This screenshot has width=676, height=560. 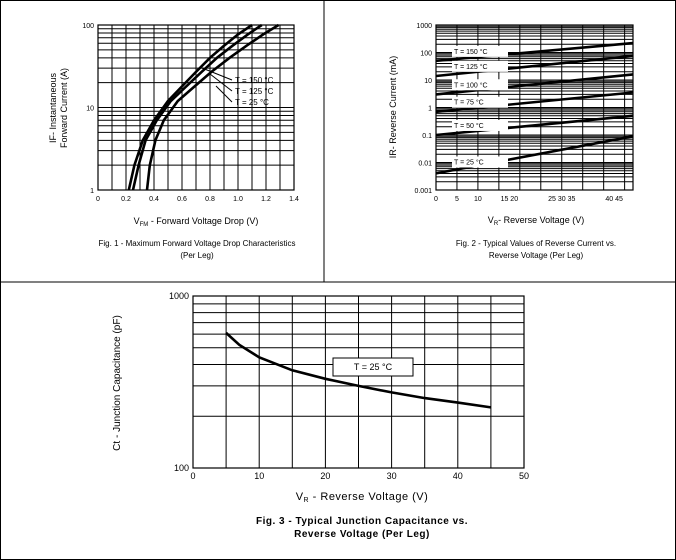 What do you see at coordinates (469, 126) in the screenshot?
I see `fig2-legend-label: T = 50 °C` at bounding box center [469, 126].